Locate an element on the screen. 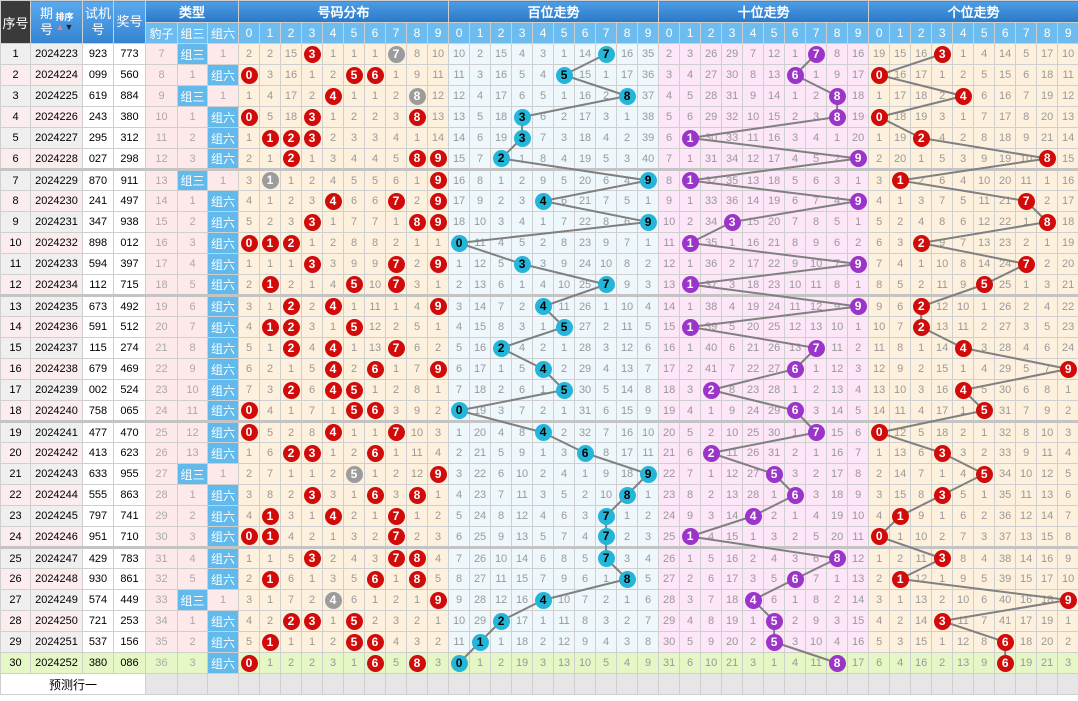  units-cell: 3 is located at coordinates (921, 390).